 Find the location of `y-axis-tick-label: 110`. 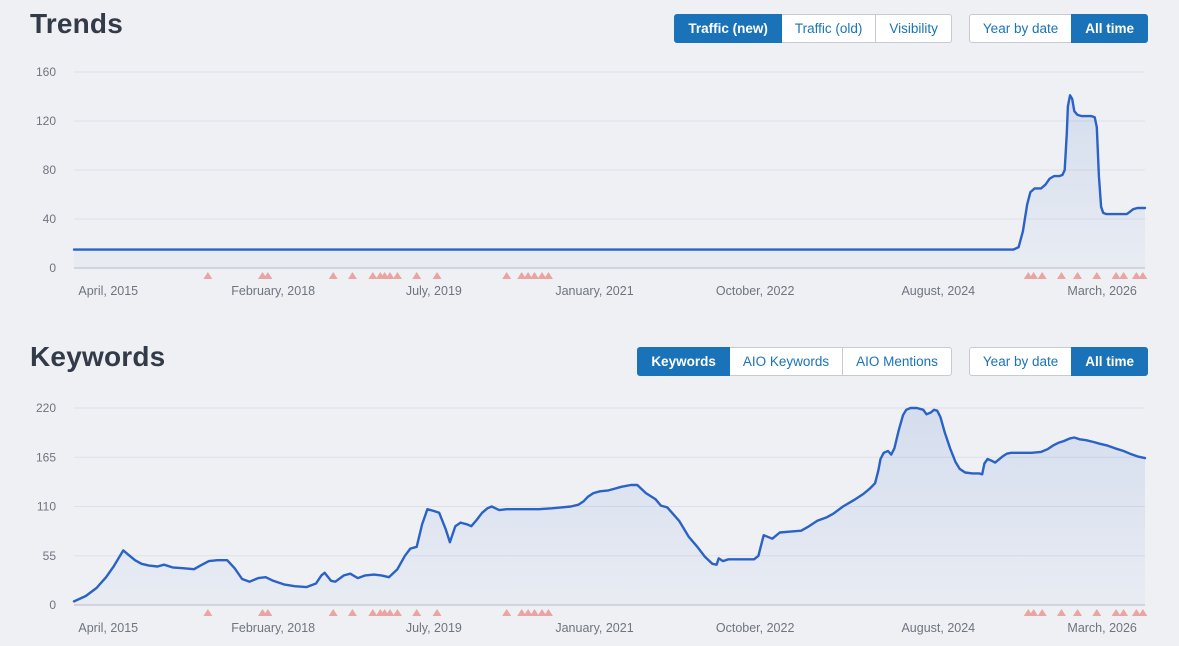

y-axis-tick-label: 110 is located at coordinates (46, 507).